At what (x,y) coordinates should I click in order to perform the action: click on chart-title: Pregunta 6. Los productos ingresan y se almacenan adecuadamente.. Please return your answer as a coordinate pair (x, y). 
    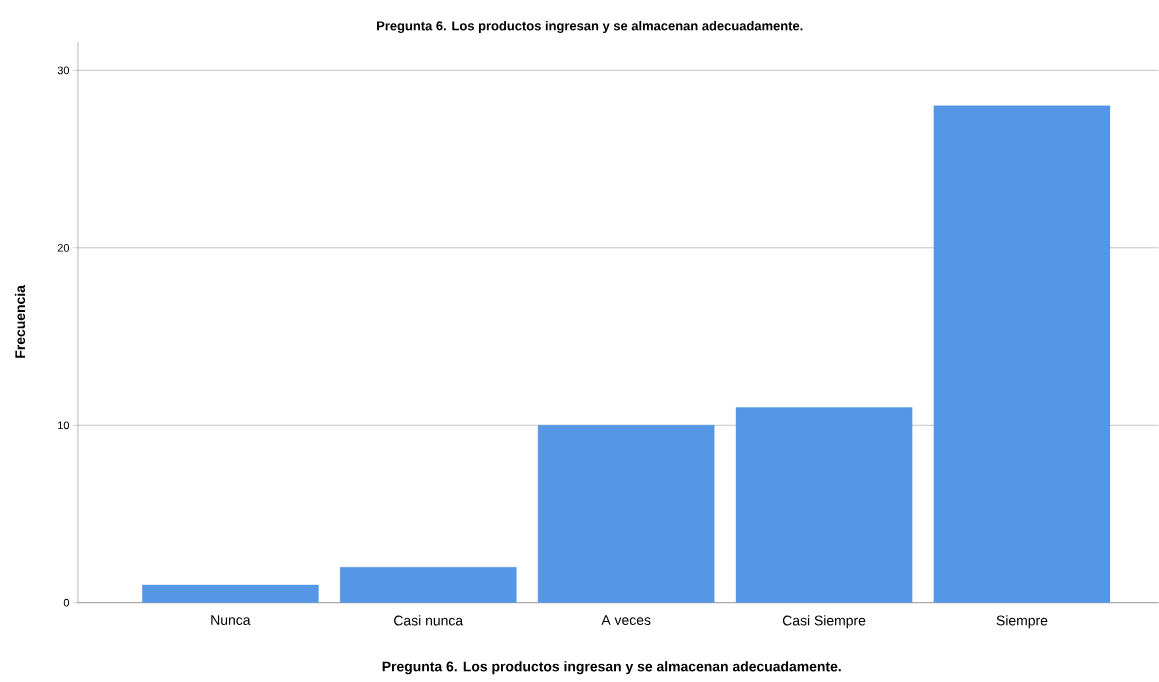
    Looking at the image, I should click on (590, 27).